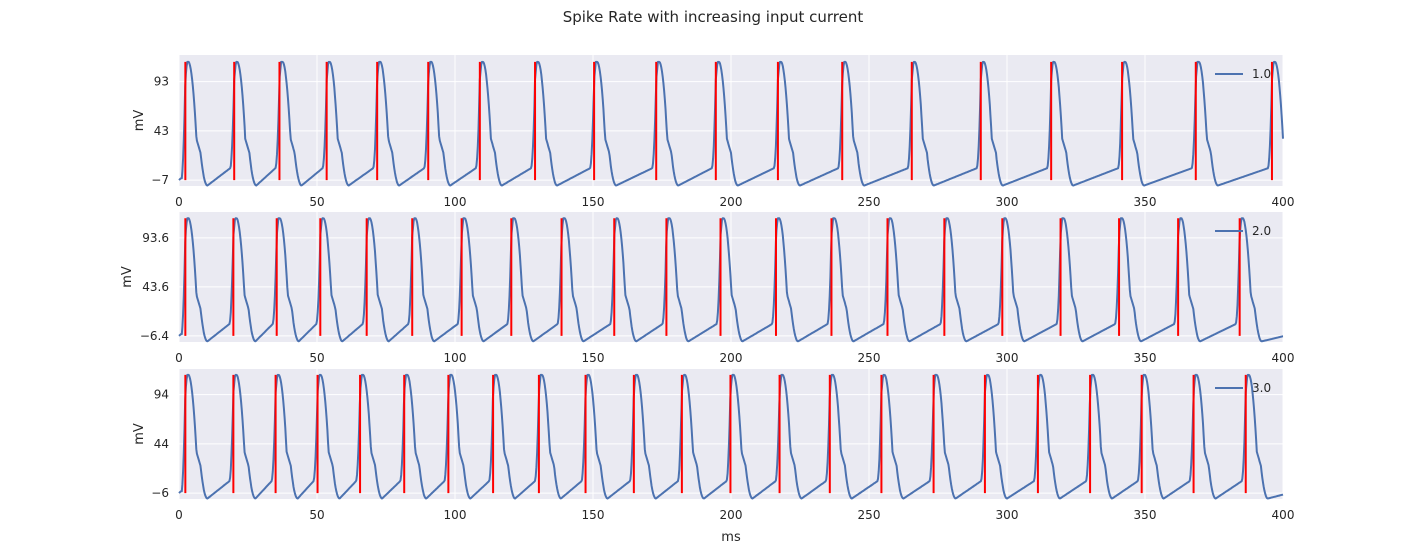  I want to click on y-tick-label: 93.6, so click(155, 238).